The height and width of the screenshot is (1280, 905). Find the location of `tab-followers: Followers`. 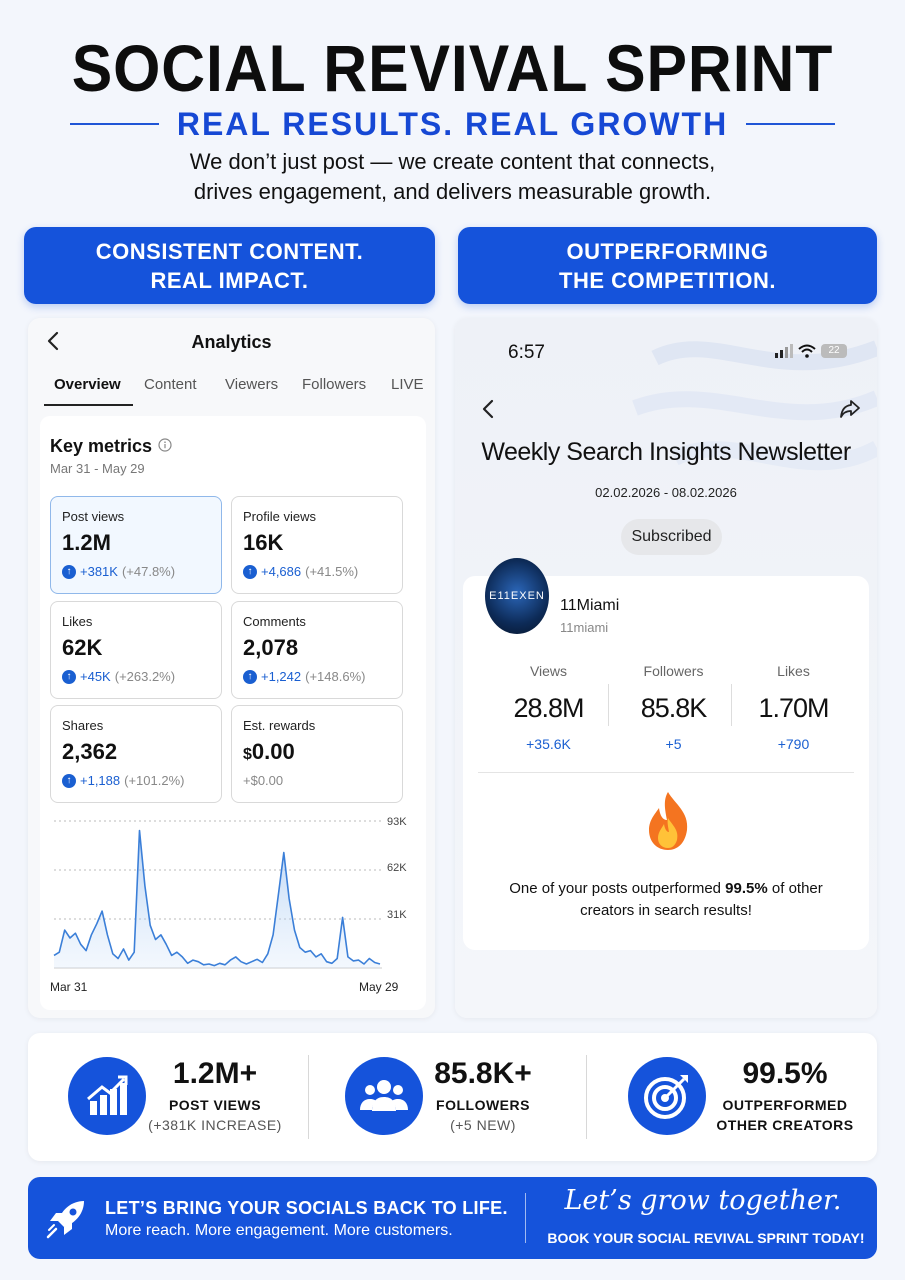

tab-followers: Followers is located at coordinates (334, 384).